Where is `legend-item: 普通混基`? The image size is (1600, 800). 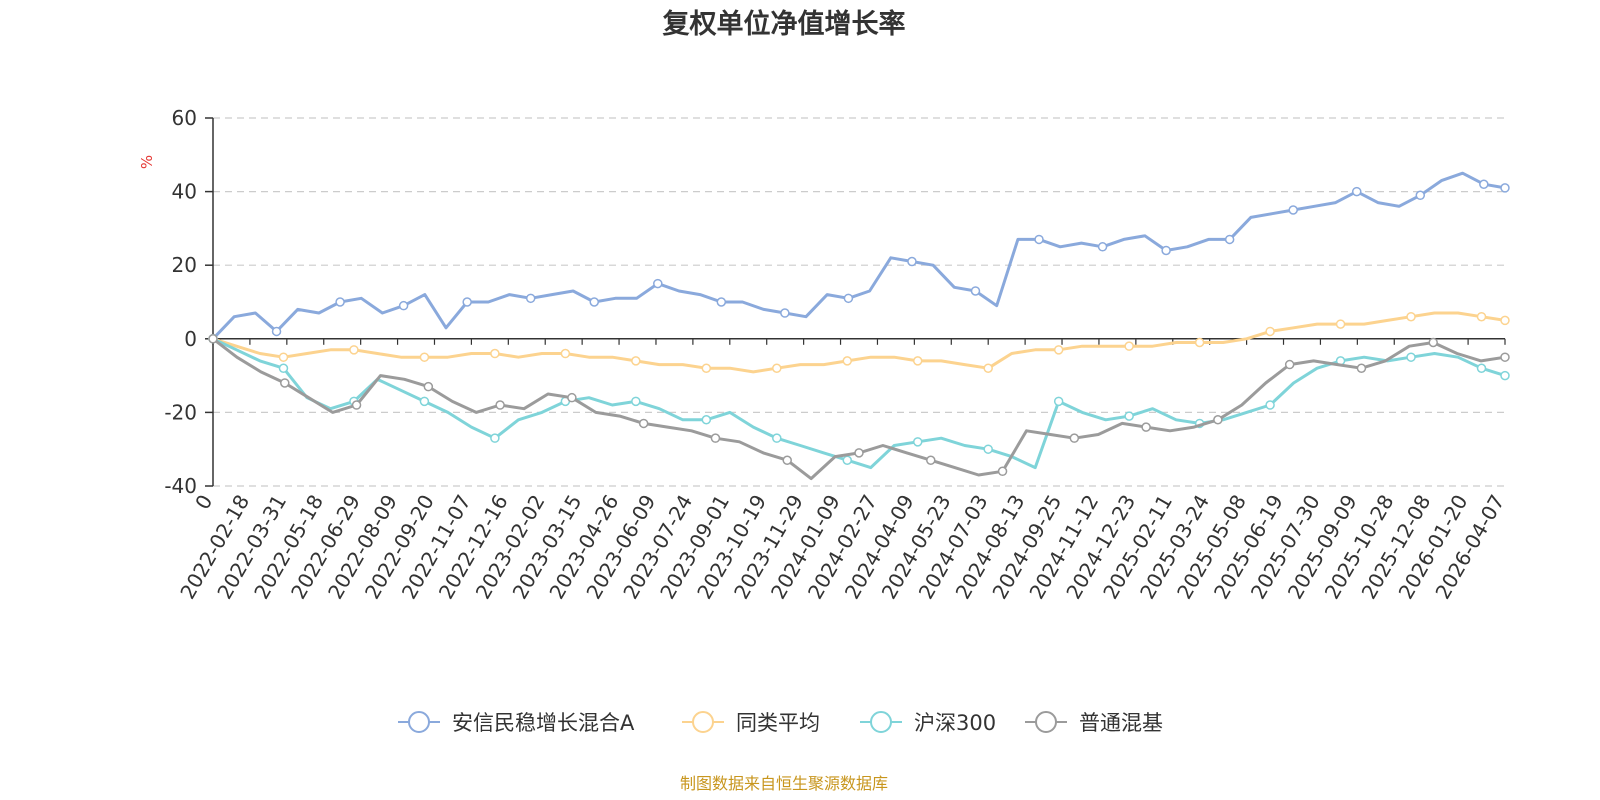
legend-item: 普通混基 is located at coordinates (1094, 723).